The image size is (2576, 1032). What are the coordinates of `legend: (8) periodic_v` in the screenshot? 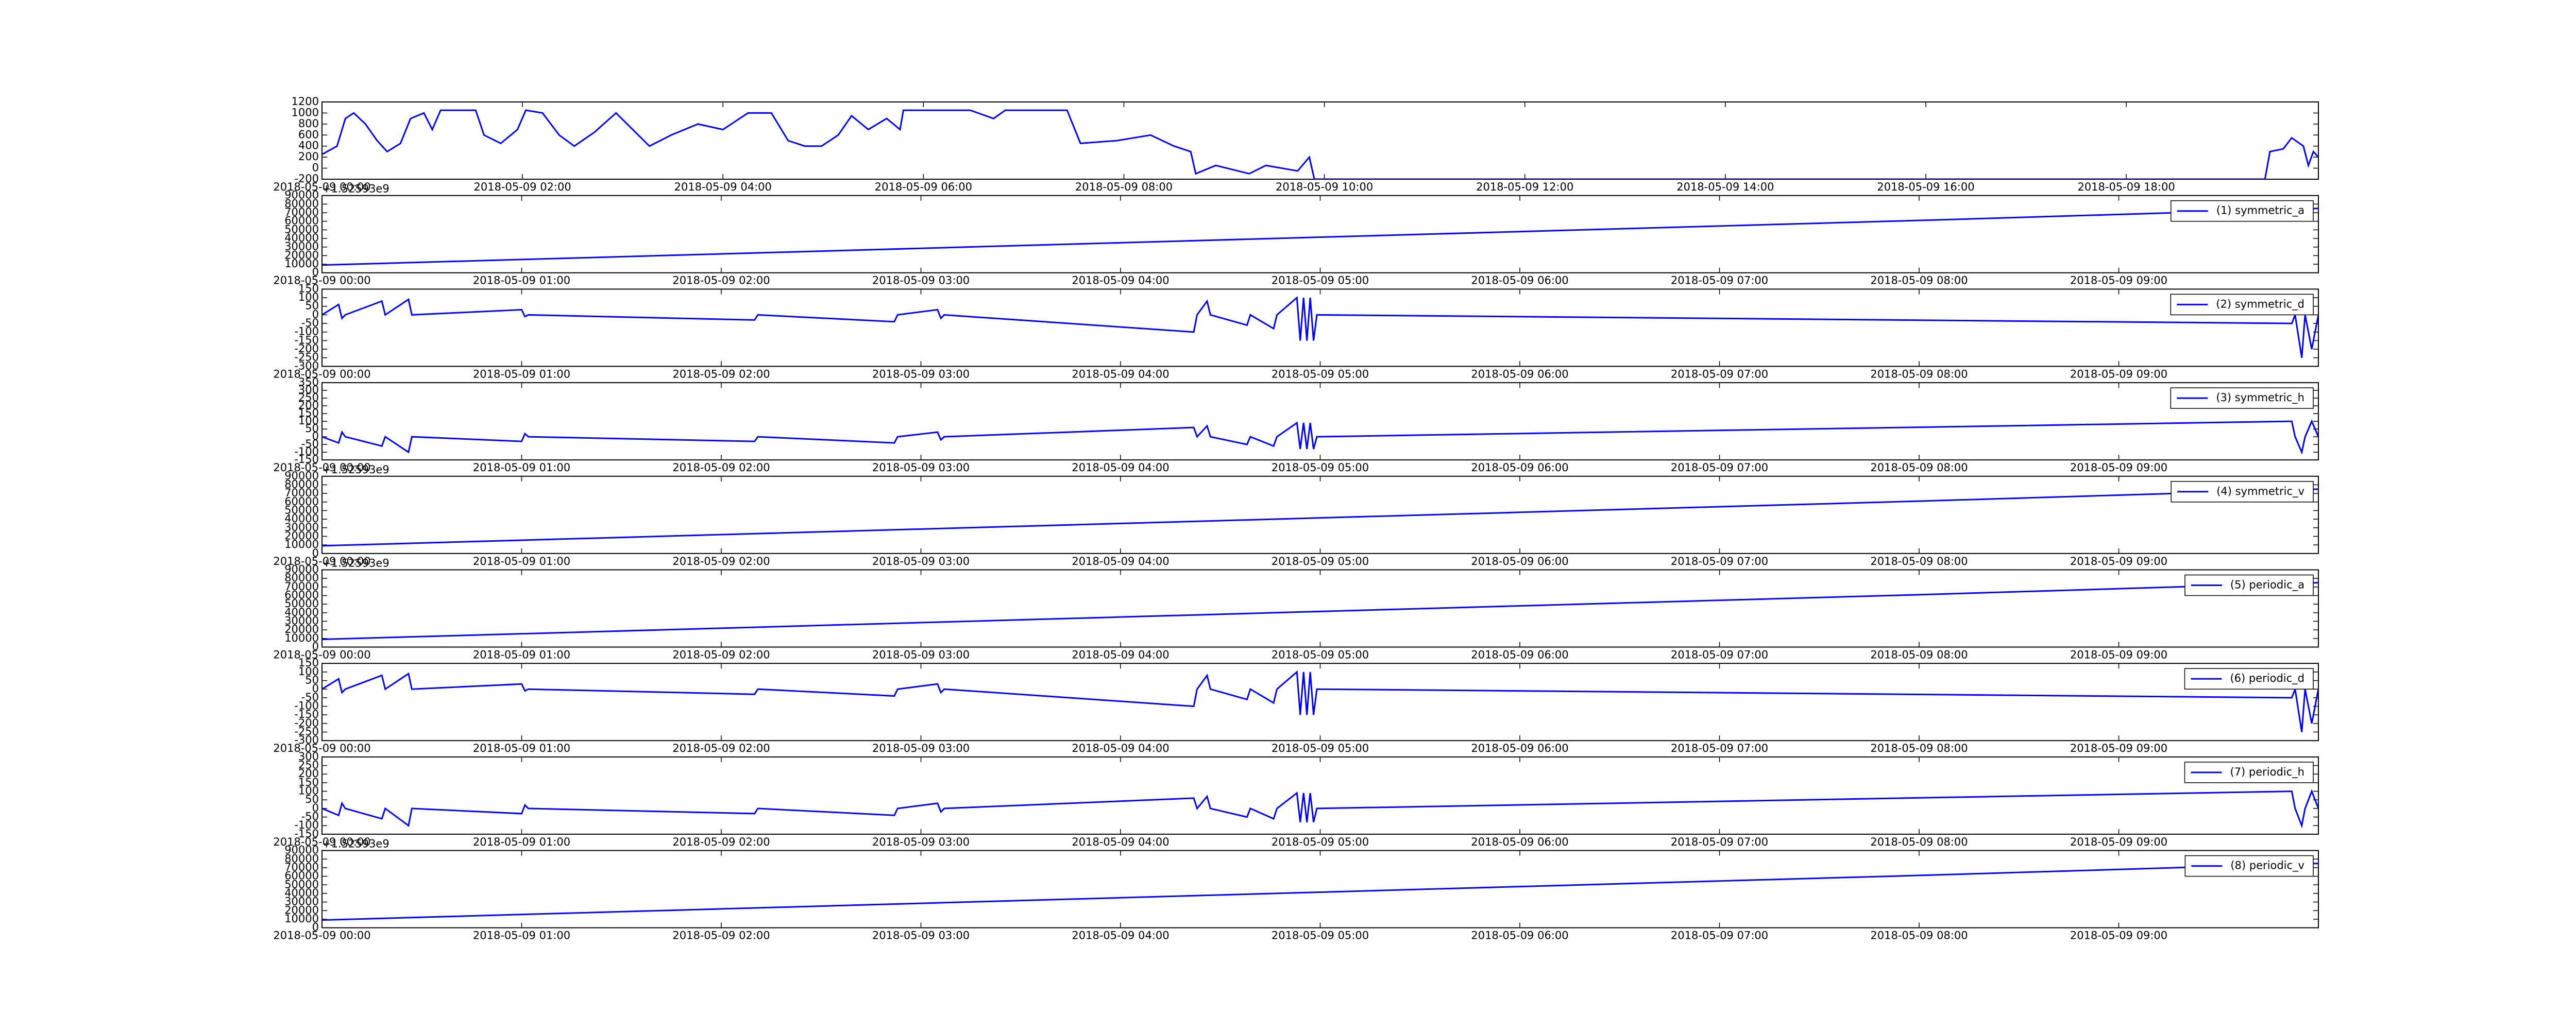 It's located at (2249, 866).